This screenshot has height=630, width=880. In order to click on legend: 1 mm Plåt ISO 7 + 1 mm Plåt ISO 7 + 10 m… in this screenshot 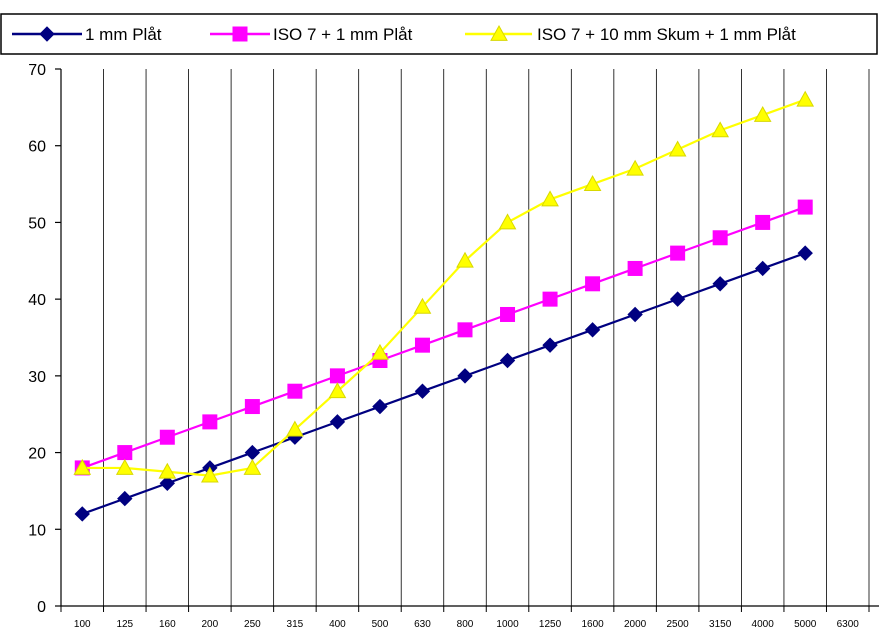, I will do `click(439, 34)`.